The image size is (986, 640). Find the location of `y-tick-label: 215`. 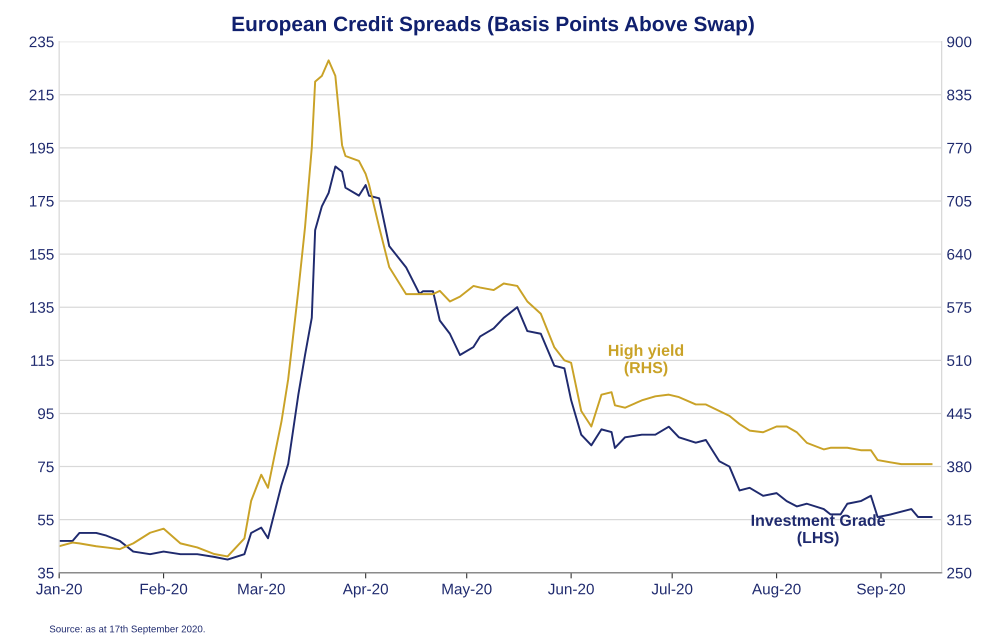

y-tick-label: 215 is located at coordinates (42, 95).